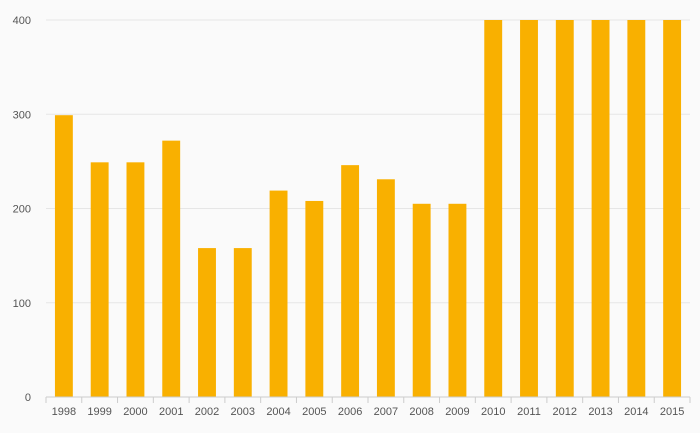 The width and height of the screenshot is (700, 433). I want to click on y-tick-label: 300, so click(22, 115).